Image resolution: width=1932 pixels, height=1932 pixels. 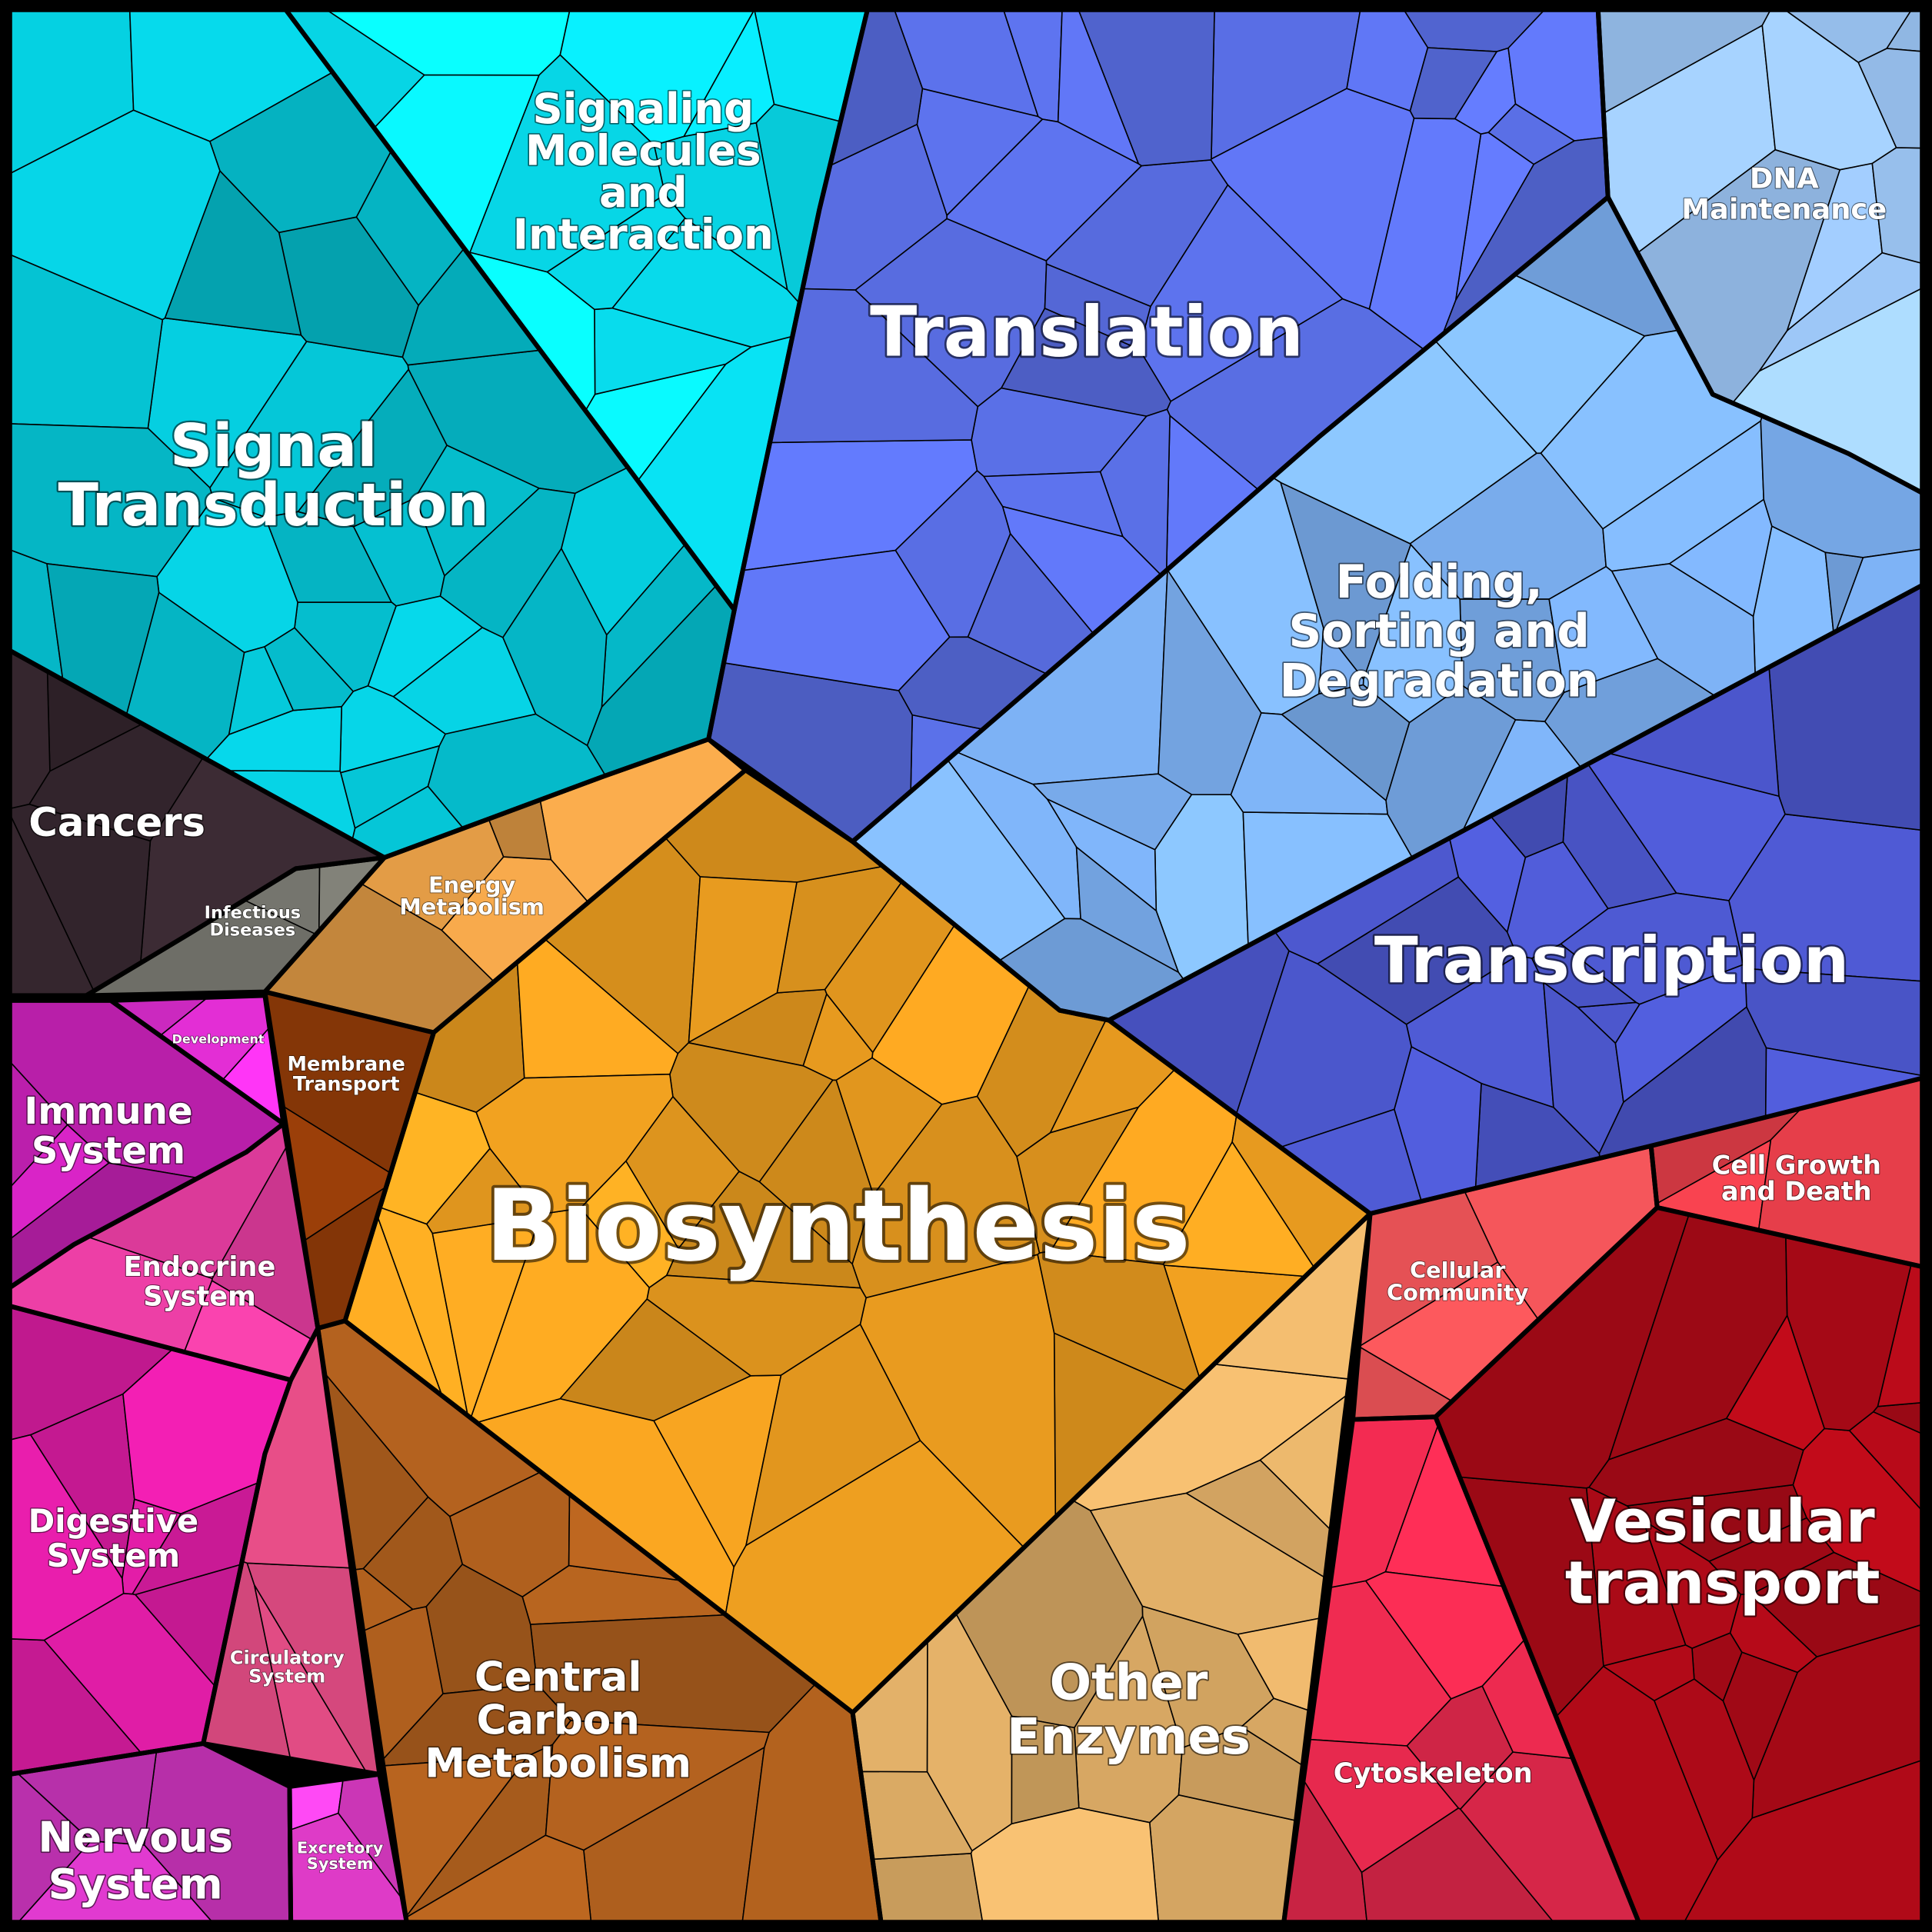 I want to click on label-line: Cancers, so click(x=116, y=823).